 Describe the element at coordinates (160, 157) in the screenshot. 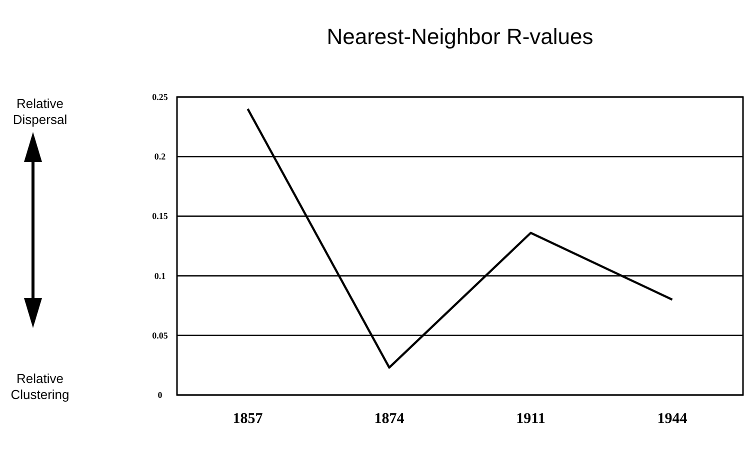

I see `y-tick-label: 0.2` at that location.